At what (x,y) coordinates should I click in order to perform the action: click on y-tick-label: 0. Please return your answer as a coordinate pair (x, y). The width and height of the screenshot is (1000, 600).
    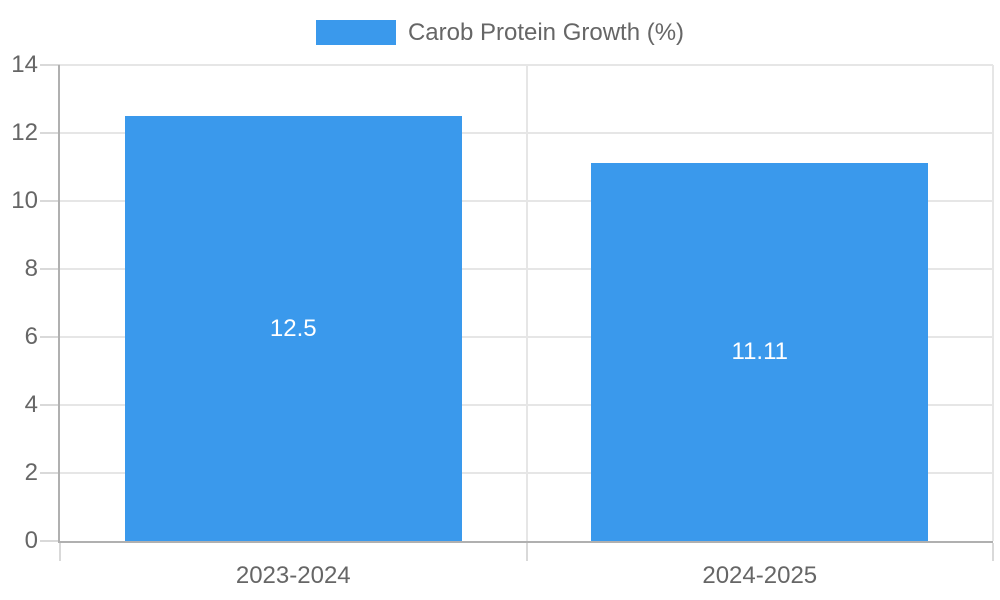
    Looking at the image, I should click on (31, 540).